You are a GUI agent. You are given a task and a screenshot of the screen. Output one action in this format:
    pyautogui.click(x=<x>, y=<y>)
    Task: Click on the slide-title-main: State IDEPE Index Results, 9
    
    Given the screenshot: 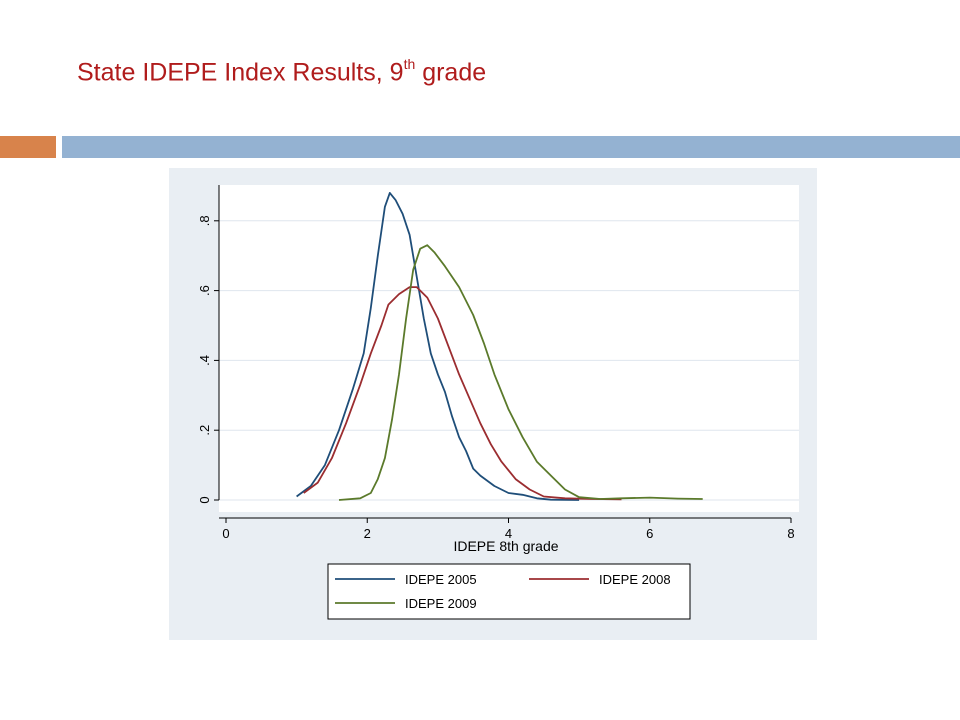 What is the action you would take?
    pyautogui.click(x=240, y=72)
    